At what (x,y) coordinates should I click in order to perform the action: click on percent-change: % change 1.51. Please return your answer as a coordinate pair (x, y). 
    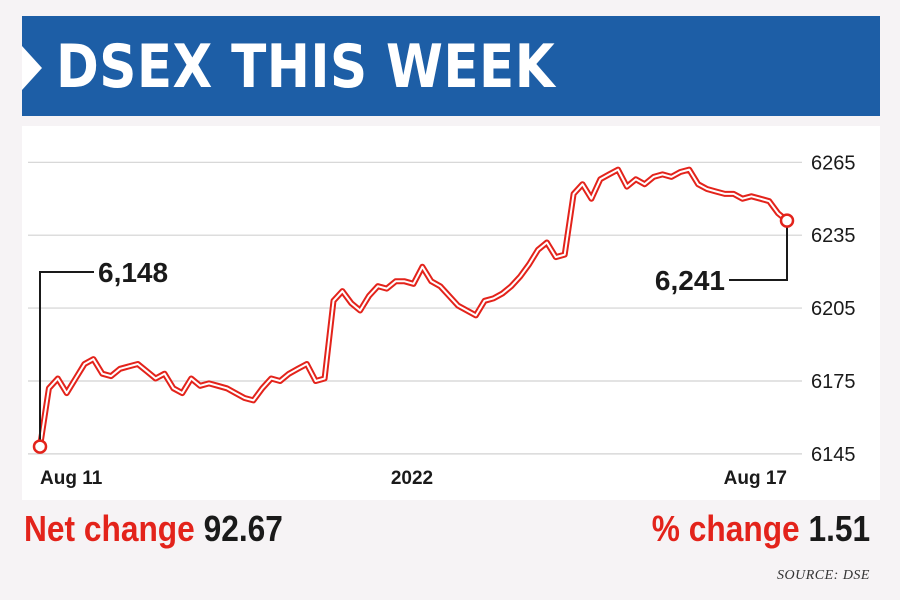
    Looking at the image, I should click on (761, 529).